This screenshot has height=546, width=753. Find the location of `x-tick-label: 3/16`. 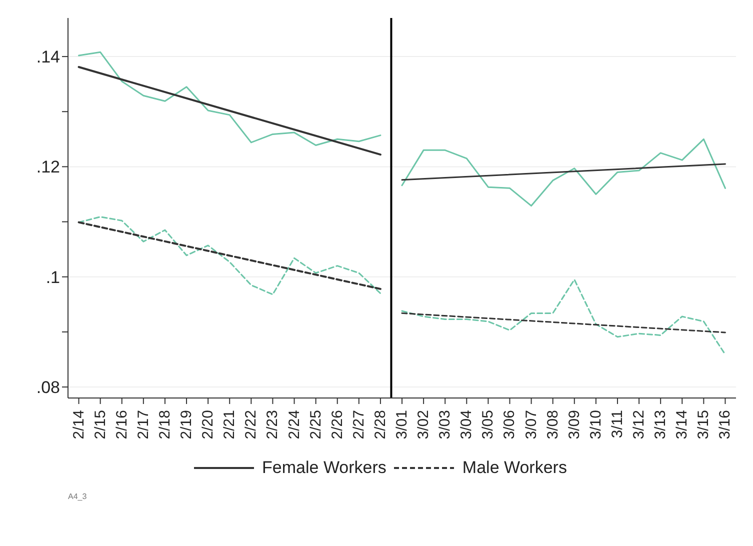

x-tick-label: 3/16 is located at coordinates (725, 425).